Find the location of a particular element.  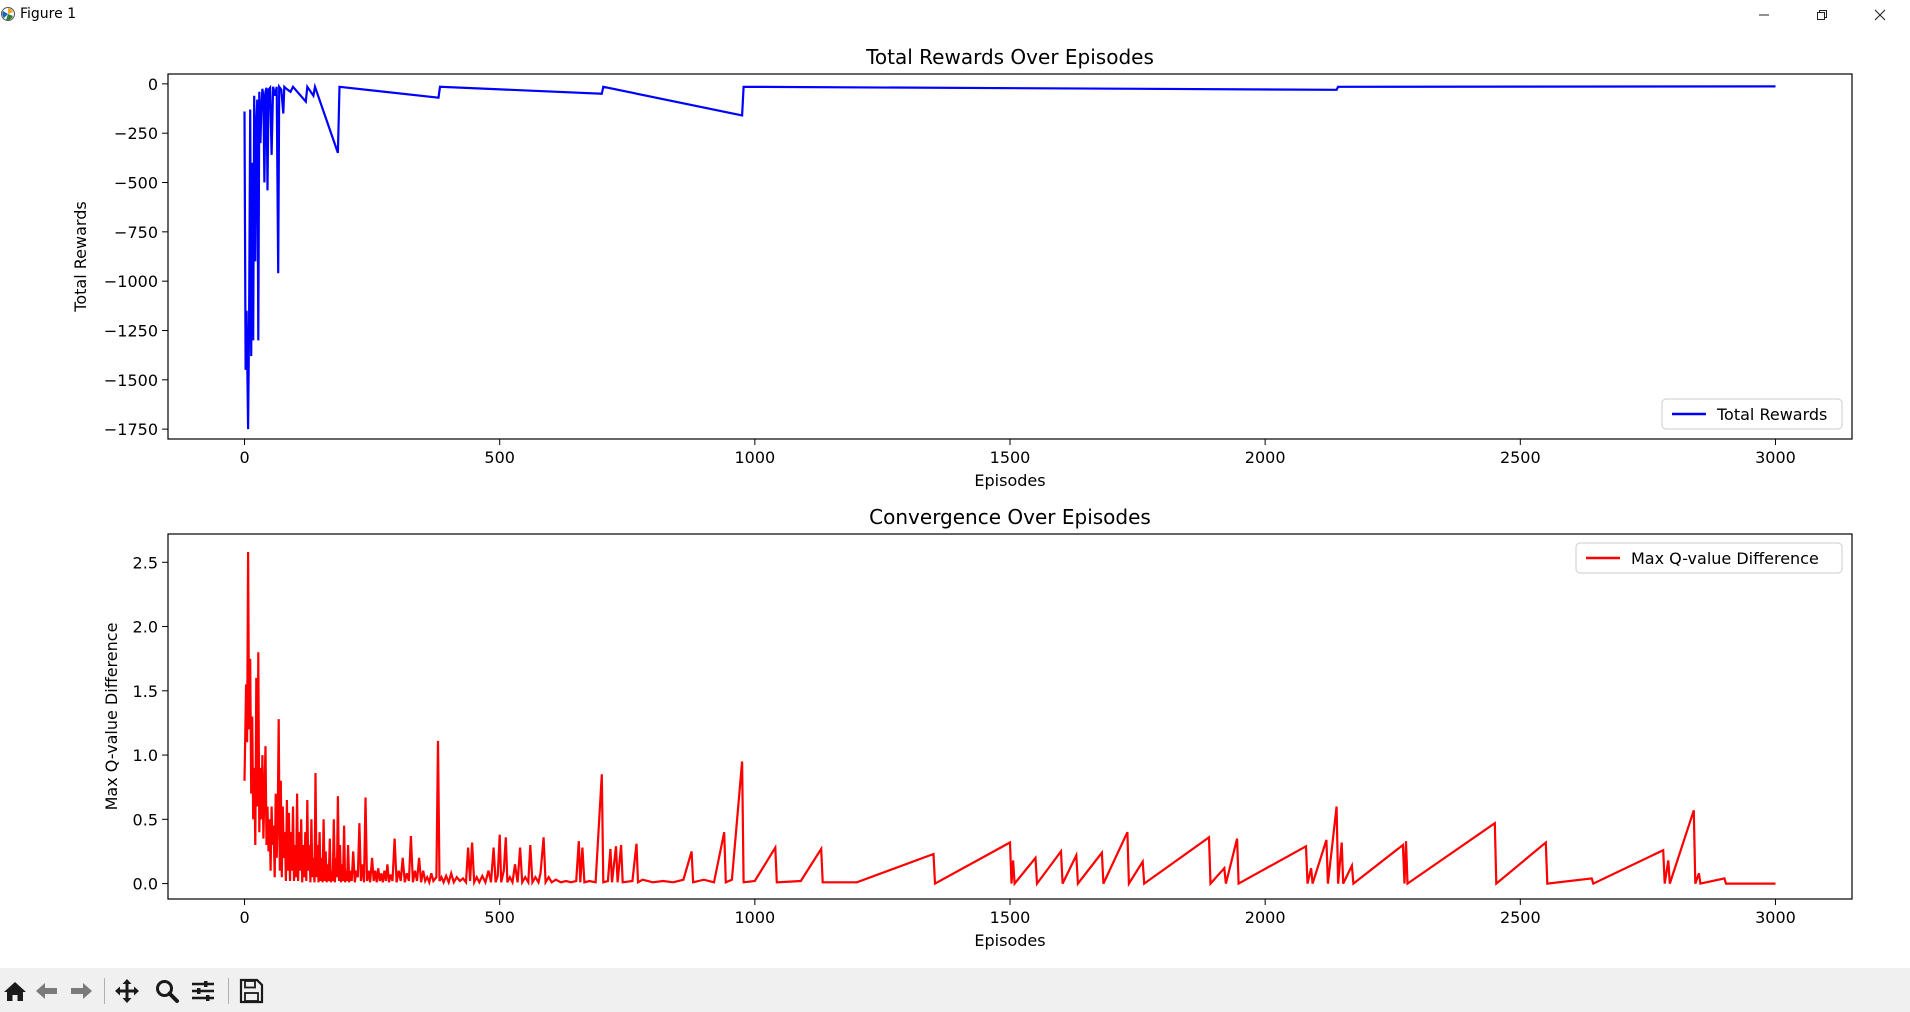

pan-button is located at coordinates (127, 991).